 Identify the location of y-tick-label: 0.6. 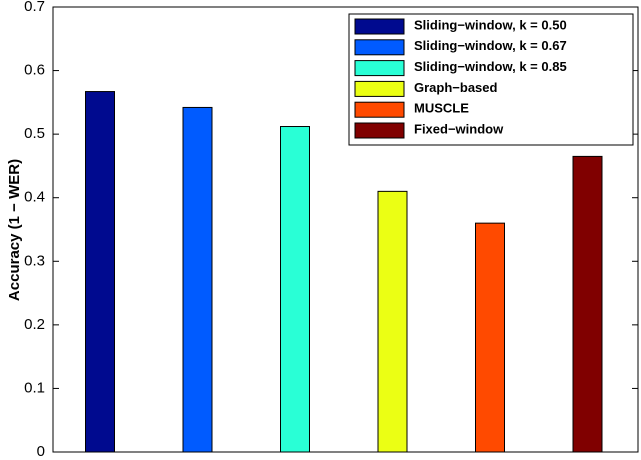
(34, 70).